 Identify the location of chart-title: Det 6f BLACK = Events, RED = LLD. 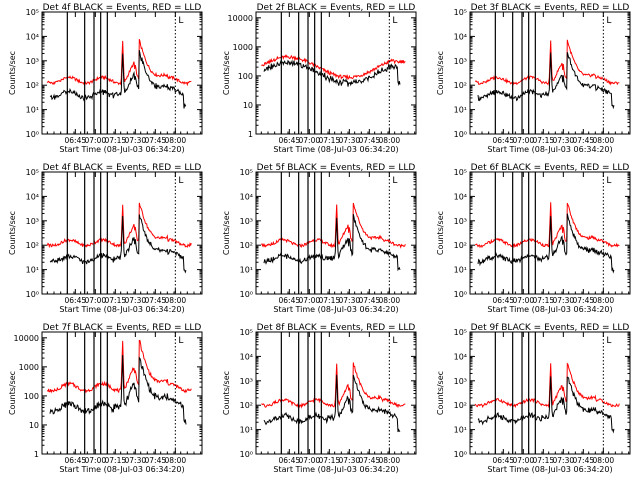
(550, 168).